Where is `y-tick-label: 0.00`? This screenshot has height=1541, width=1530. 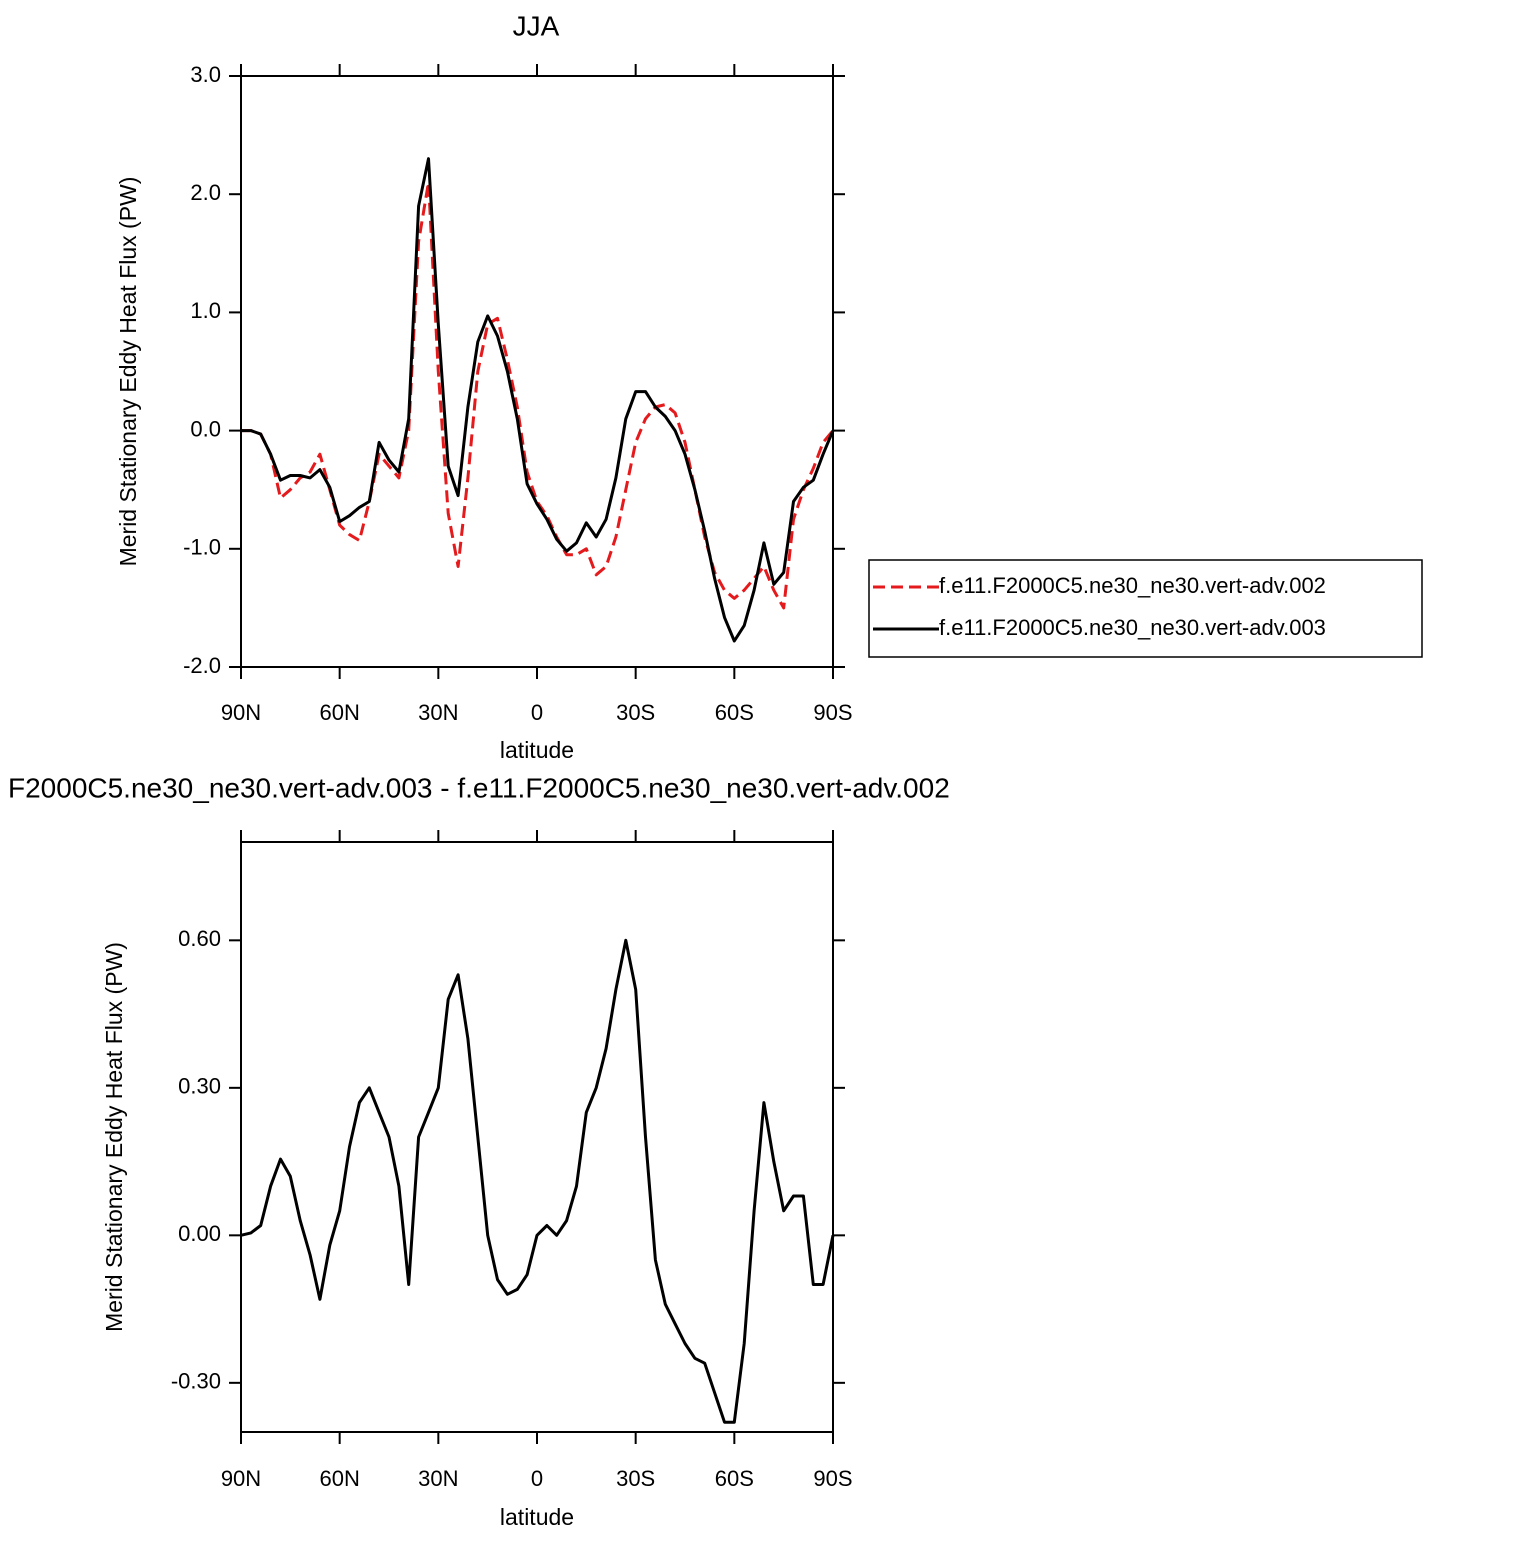
y-tick-label: 0.00 is located at coordinates (199, 1233).